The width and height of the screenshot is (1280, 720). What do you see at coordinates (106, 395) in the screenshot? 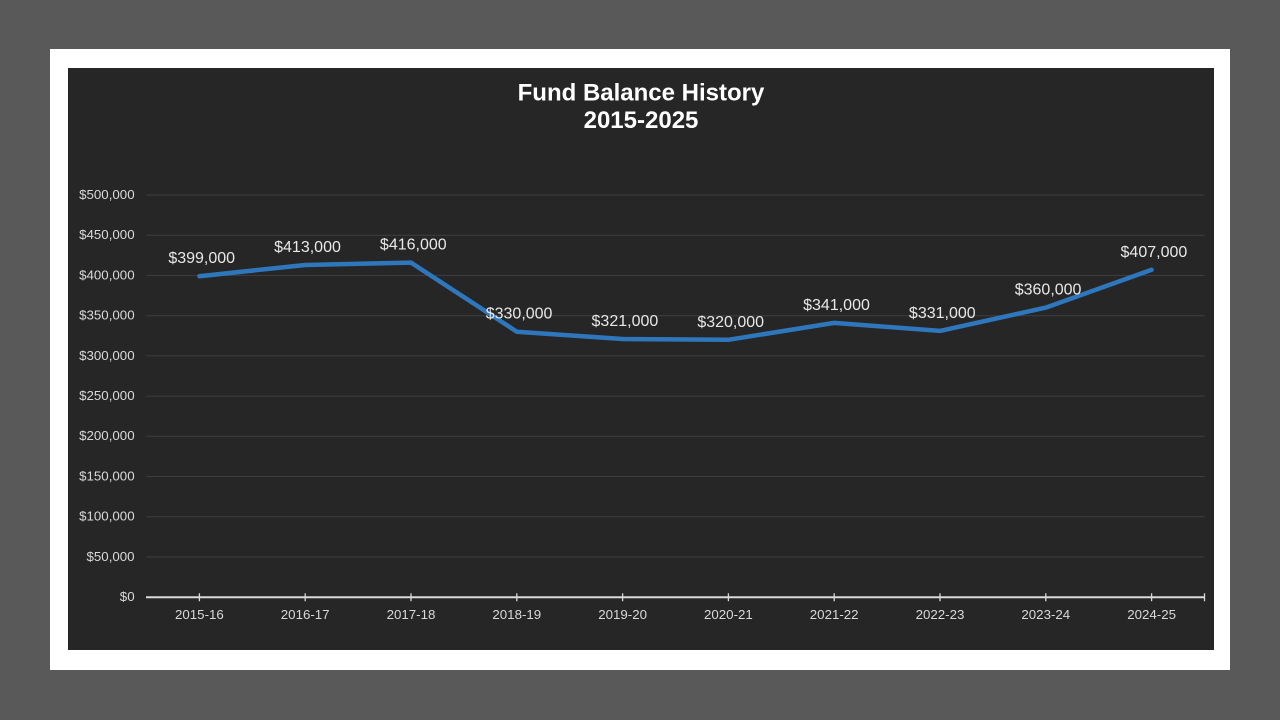
I see `svg-text: $250,000` at bounding box center [106, 395].